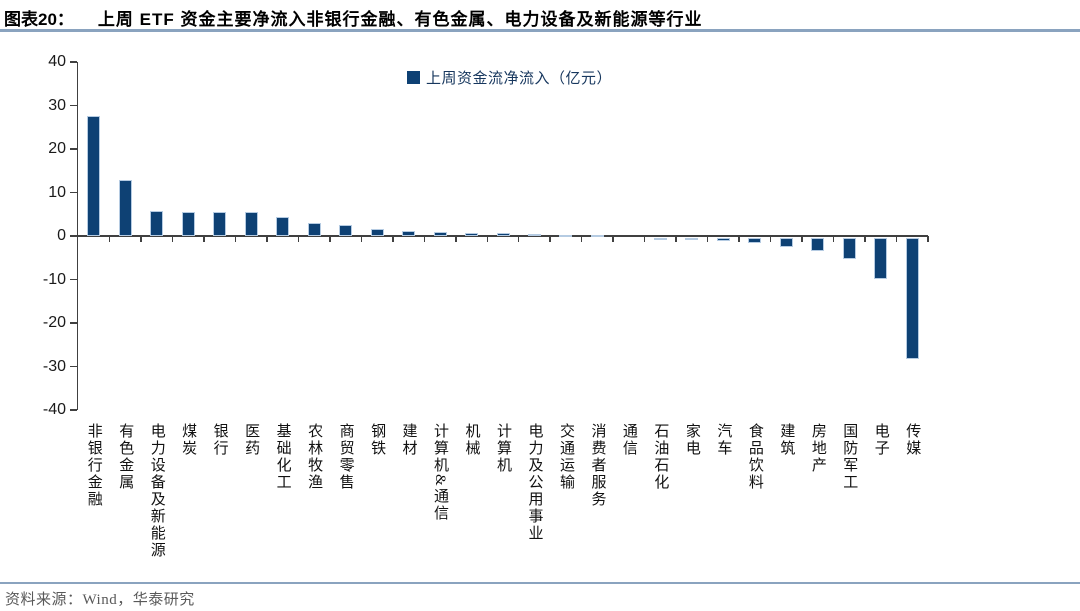 The image size is (1080, 611). Describe the element at coordinates (377, 440) in the screenshot. I see `x-axis-label: 钢铁` at that location.